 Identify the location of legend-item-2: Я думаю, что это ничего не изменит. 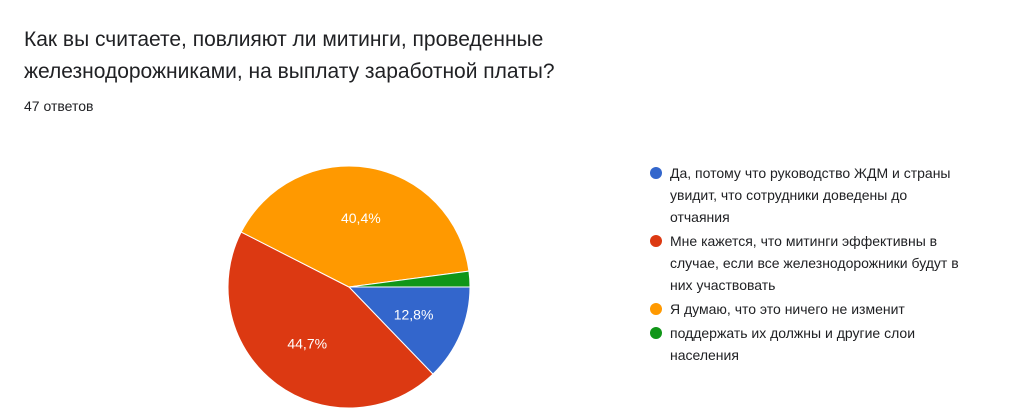
(805, 309).